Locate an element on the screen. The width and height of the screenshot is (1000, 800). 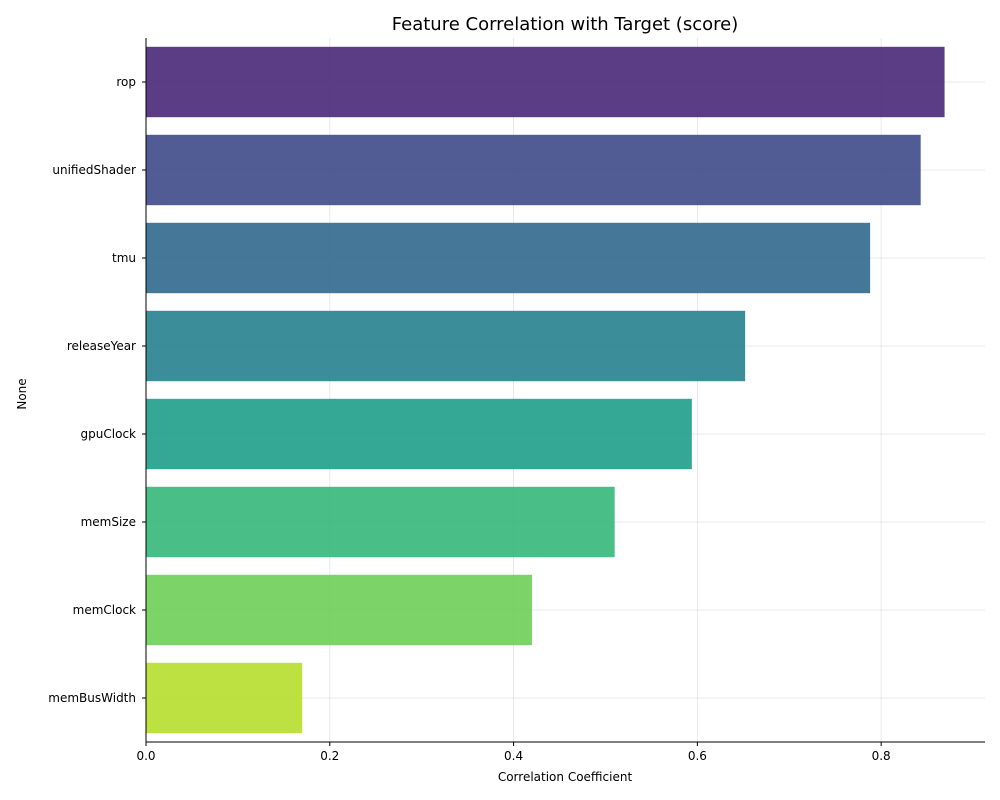
y-tick-label: memSize is located at coordinates (108, 522).